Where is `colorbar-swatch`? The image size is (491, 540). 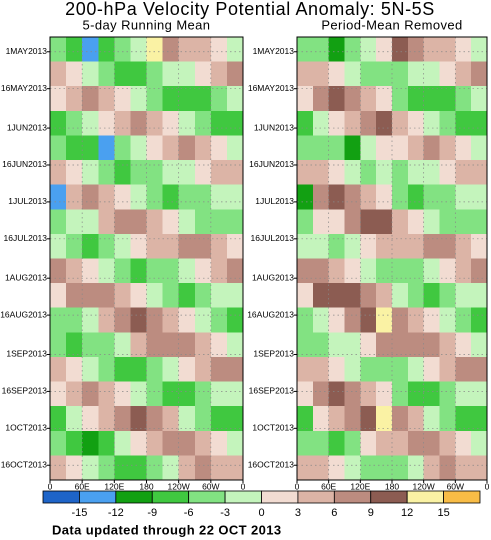 colorbar-swatch is located at coordinates (243, 497).